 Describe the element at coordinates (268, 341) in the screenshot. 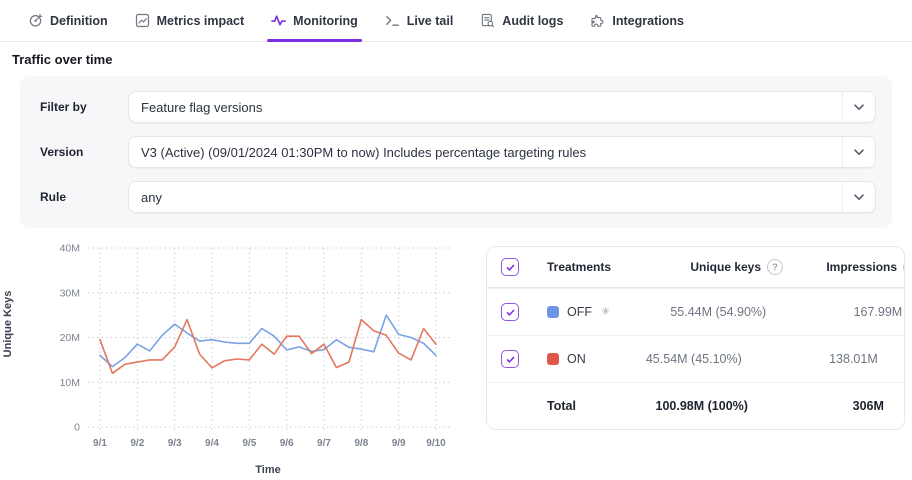

I see `series-line-off` at that location.